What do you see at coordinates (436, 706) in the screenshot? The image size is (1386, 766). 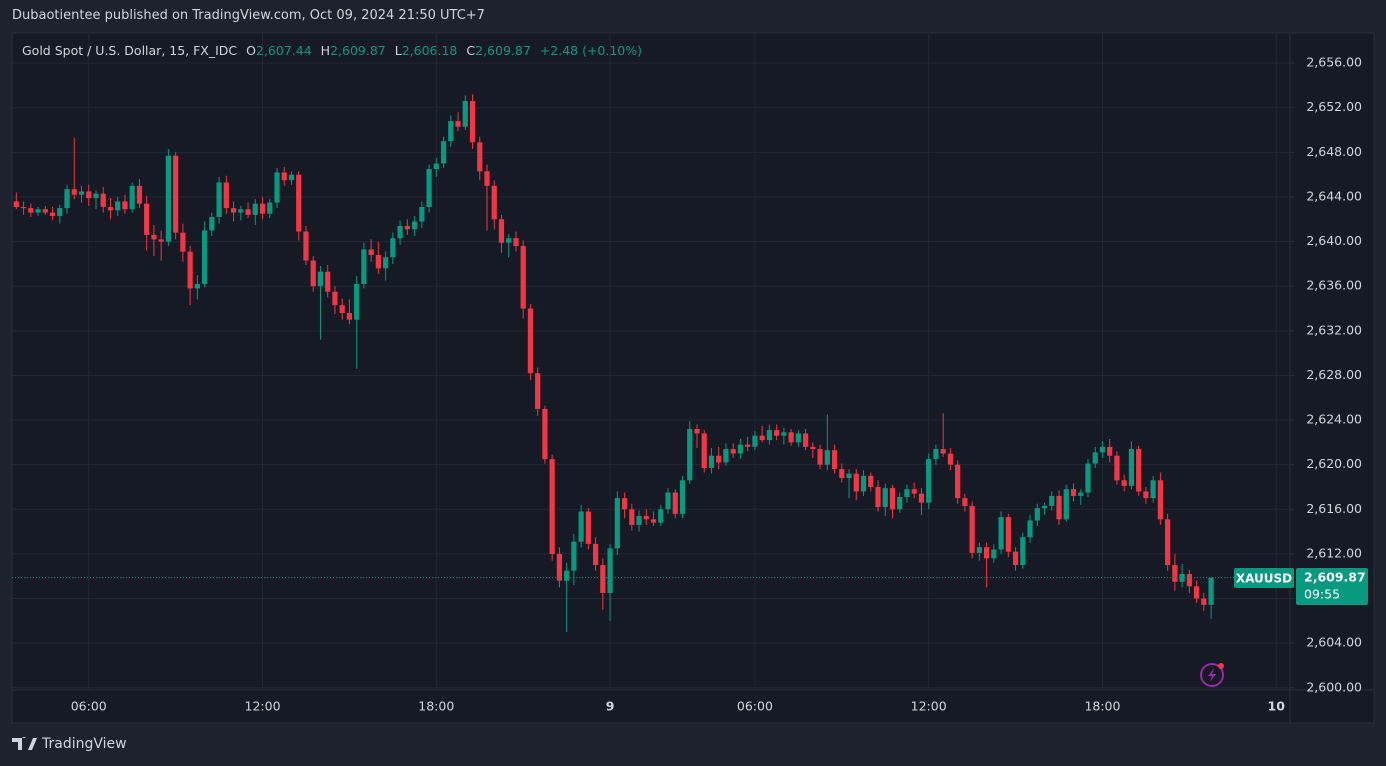 I see `x-tick-label: 18:00` at bounding box center [436, 706].